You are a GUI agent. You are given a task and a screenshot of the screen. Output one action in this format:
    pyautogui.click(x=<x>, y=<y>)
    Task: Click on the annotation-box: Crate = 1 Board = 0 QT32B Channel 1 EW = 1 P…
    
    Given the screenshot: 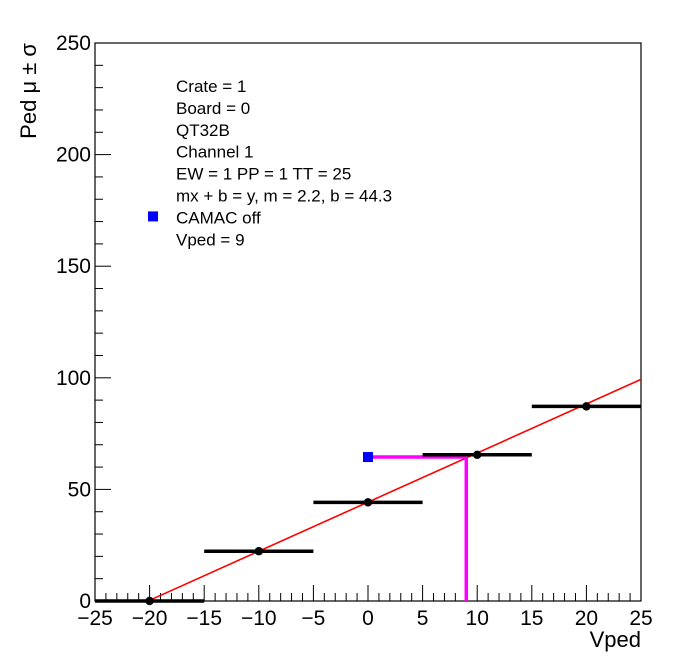 What is the action you would take?
    pyautogui.click(x=270, y=163)
    